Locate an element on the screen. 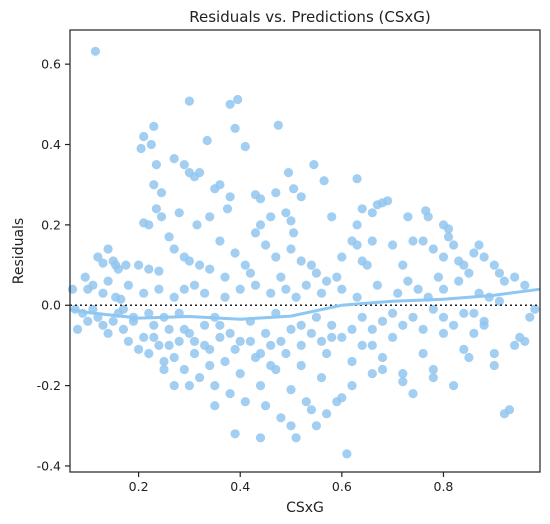 This screenshot has width=550, height=524. y-tick-label: 0.6 is located at coordinates (51, 64).